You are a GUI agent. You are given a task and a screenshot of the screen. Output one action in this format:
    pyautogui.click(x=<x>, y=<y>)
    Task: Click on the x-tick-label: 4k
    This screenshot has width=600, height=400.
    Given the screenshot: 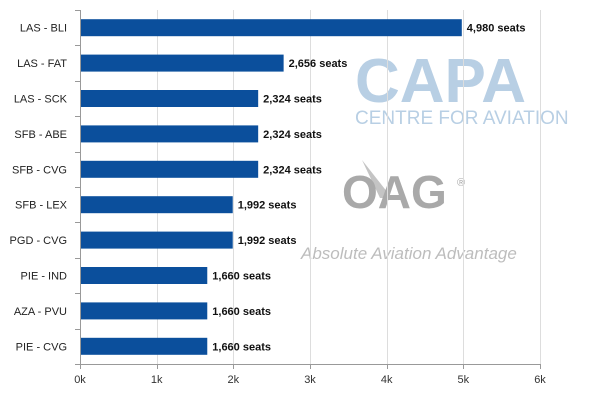 What is the action you would take?
    pyautogui.click(x=387, y=380)
    